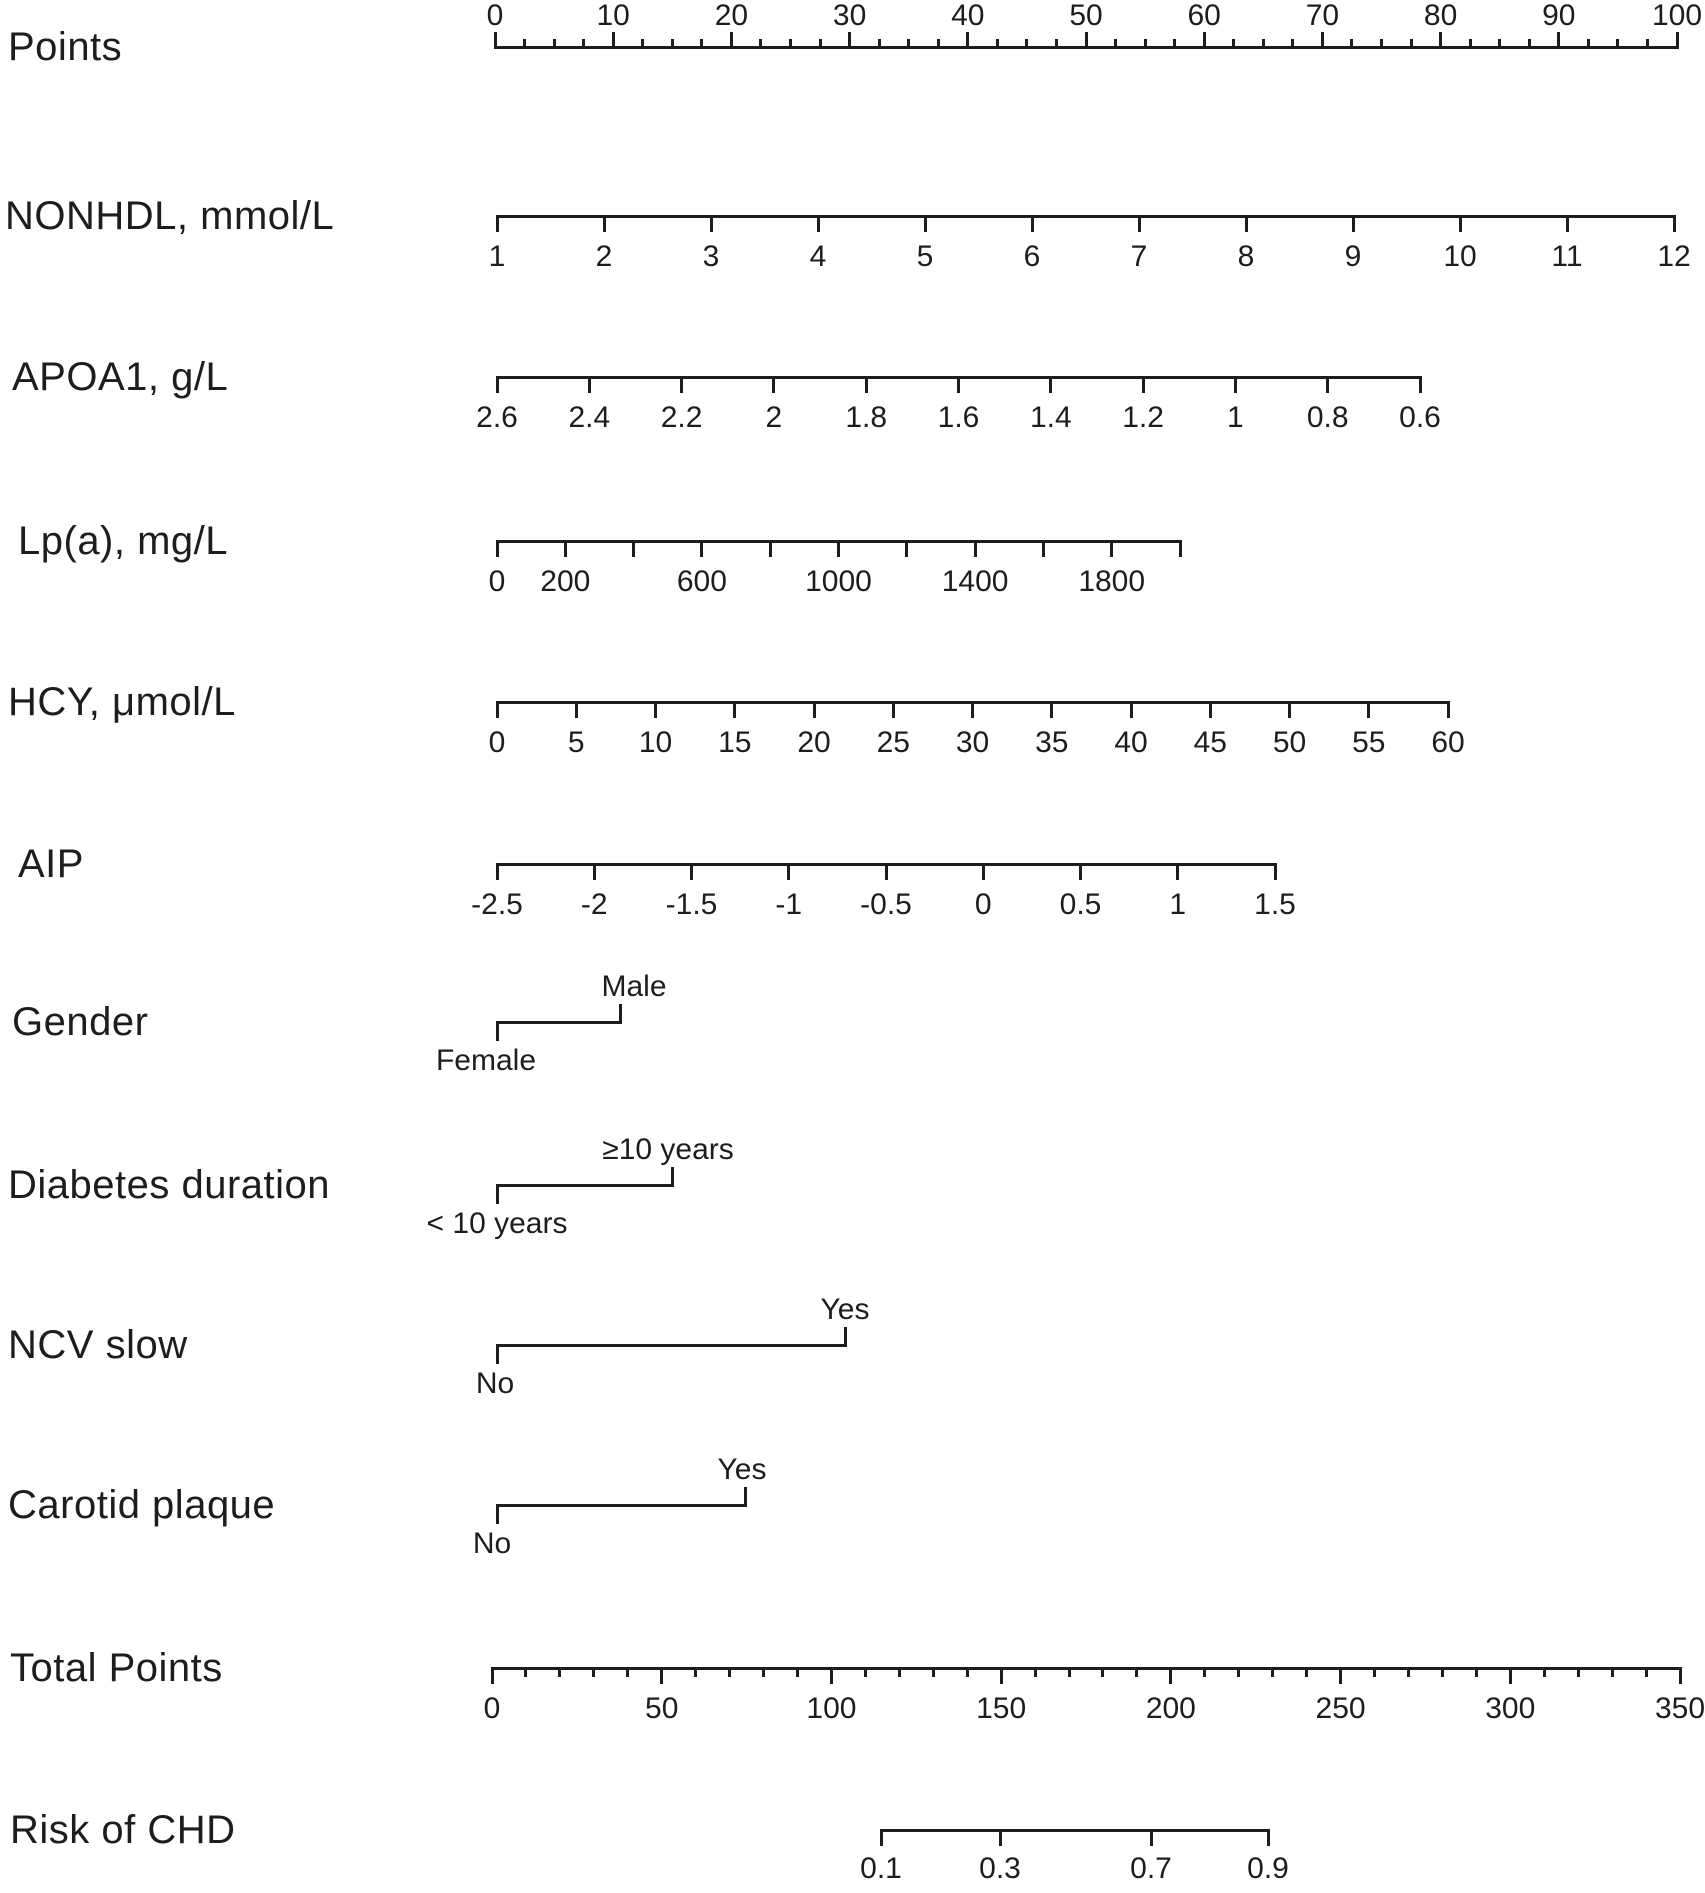 This screenshot has height=1893, width=1705. I want to click on apoa1-tick-label: 1.8, so click(866, 417).